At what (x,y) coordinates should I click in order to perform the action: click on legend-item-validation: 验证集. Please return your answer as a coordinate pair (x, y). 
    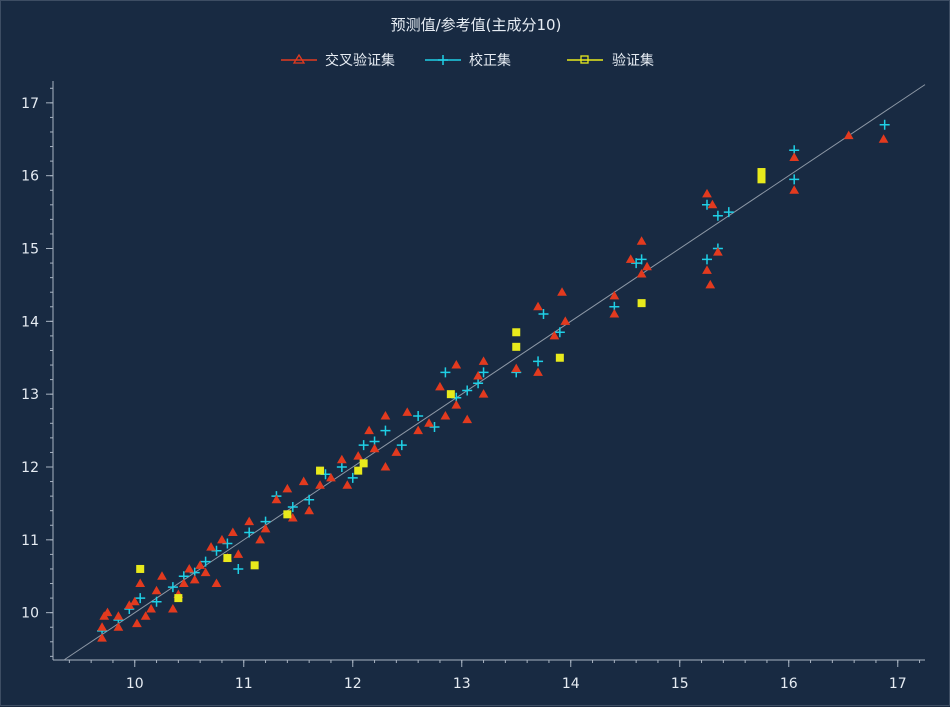
    Looking at the image, I should click on (610, 60).